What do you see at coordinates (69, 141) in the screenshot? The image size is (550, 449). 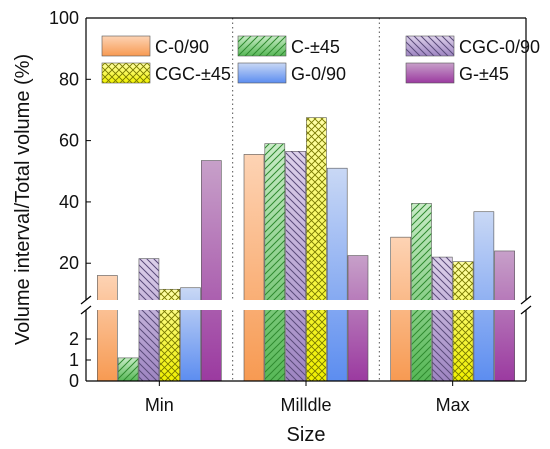 I see `y-tick-label: 60` at bounding box center [69, 141].